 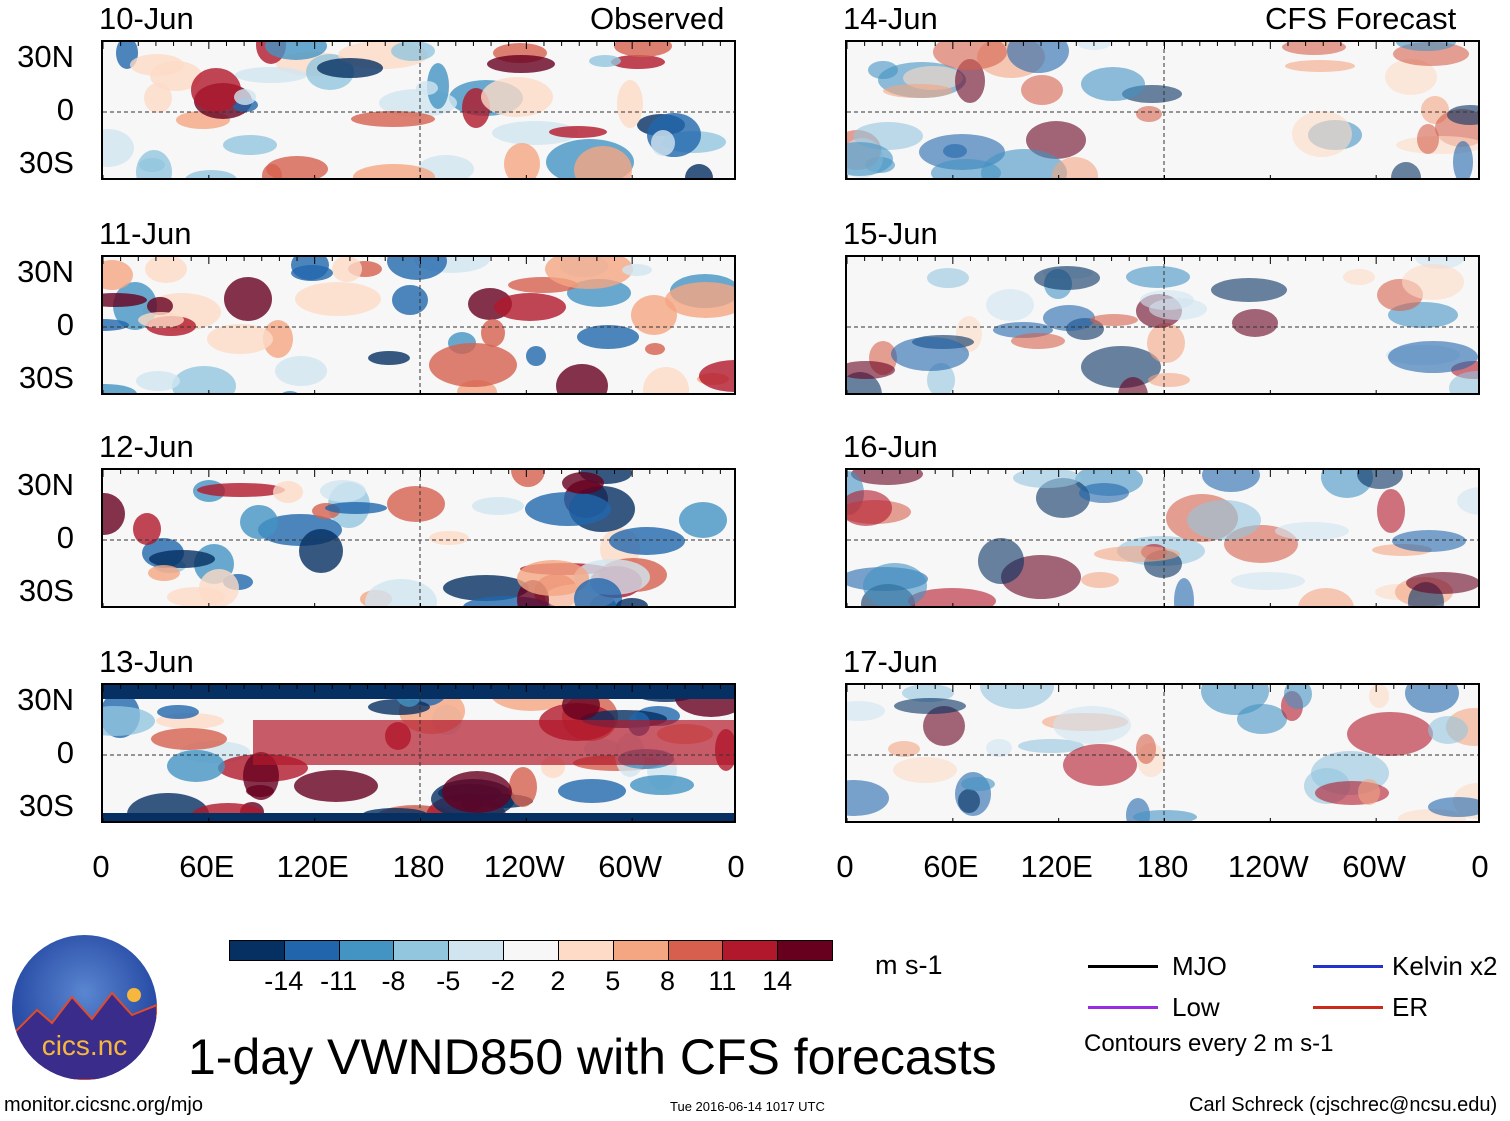 What do you see at coordinates (1162, 866) in the screenshot?
I see `lon-label: 180` at bounding box center [1162, 866].